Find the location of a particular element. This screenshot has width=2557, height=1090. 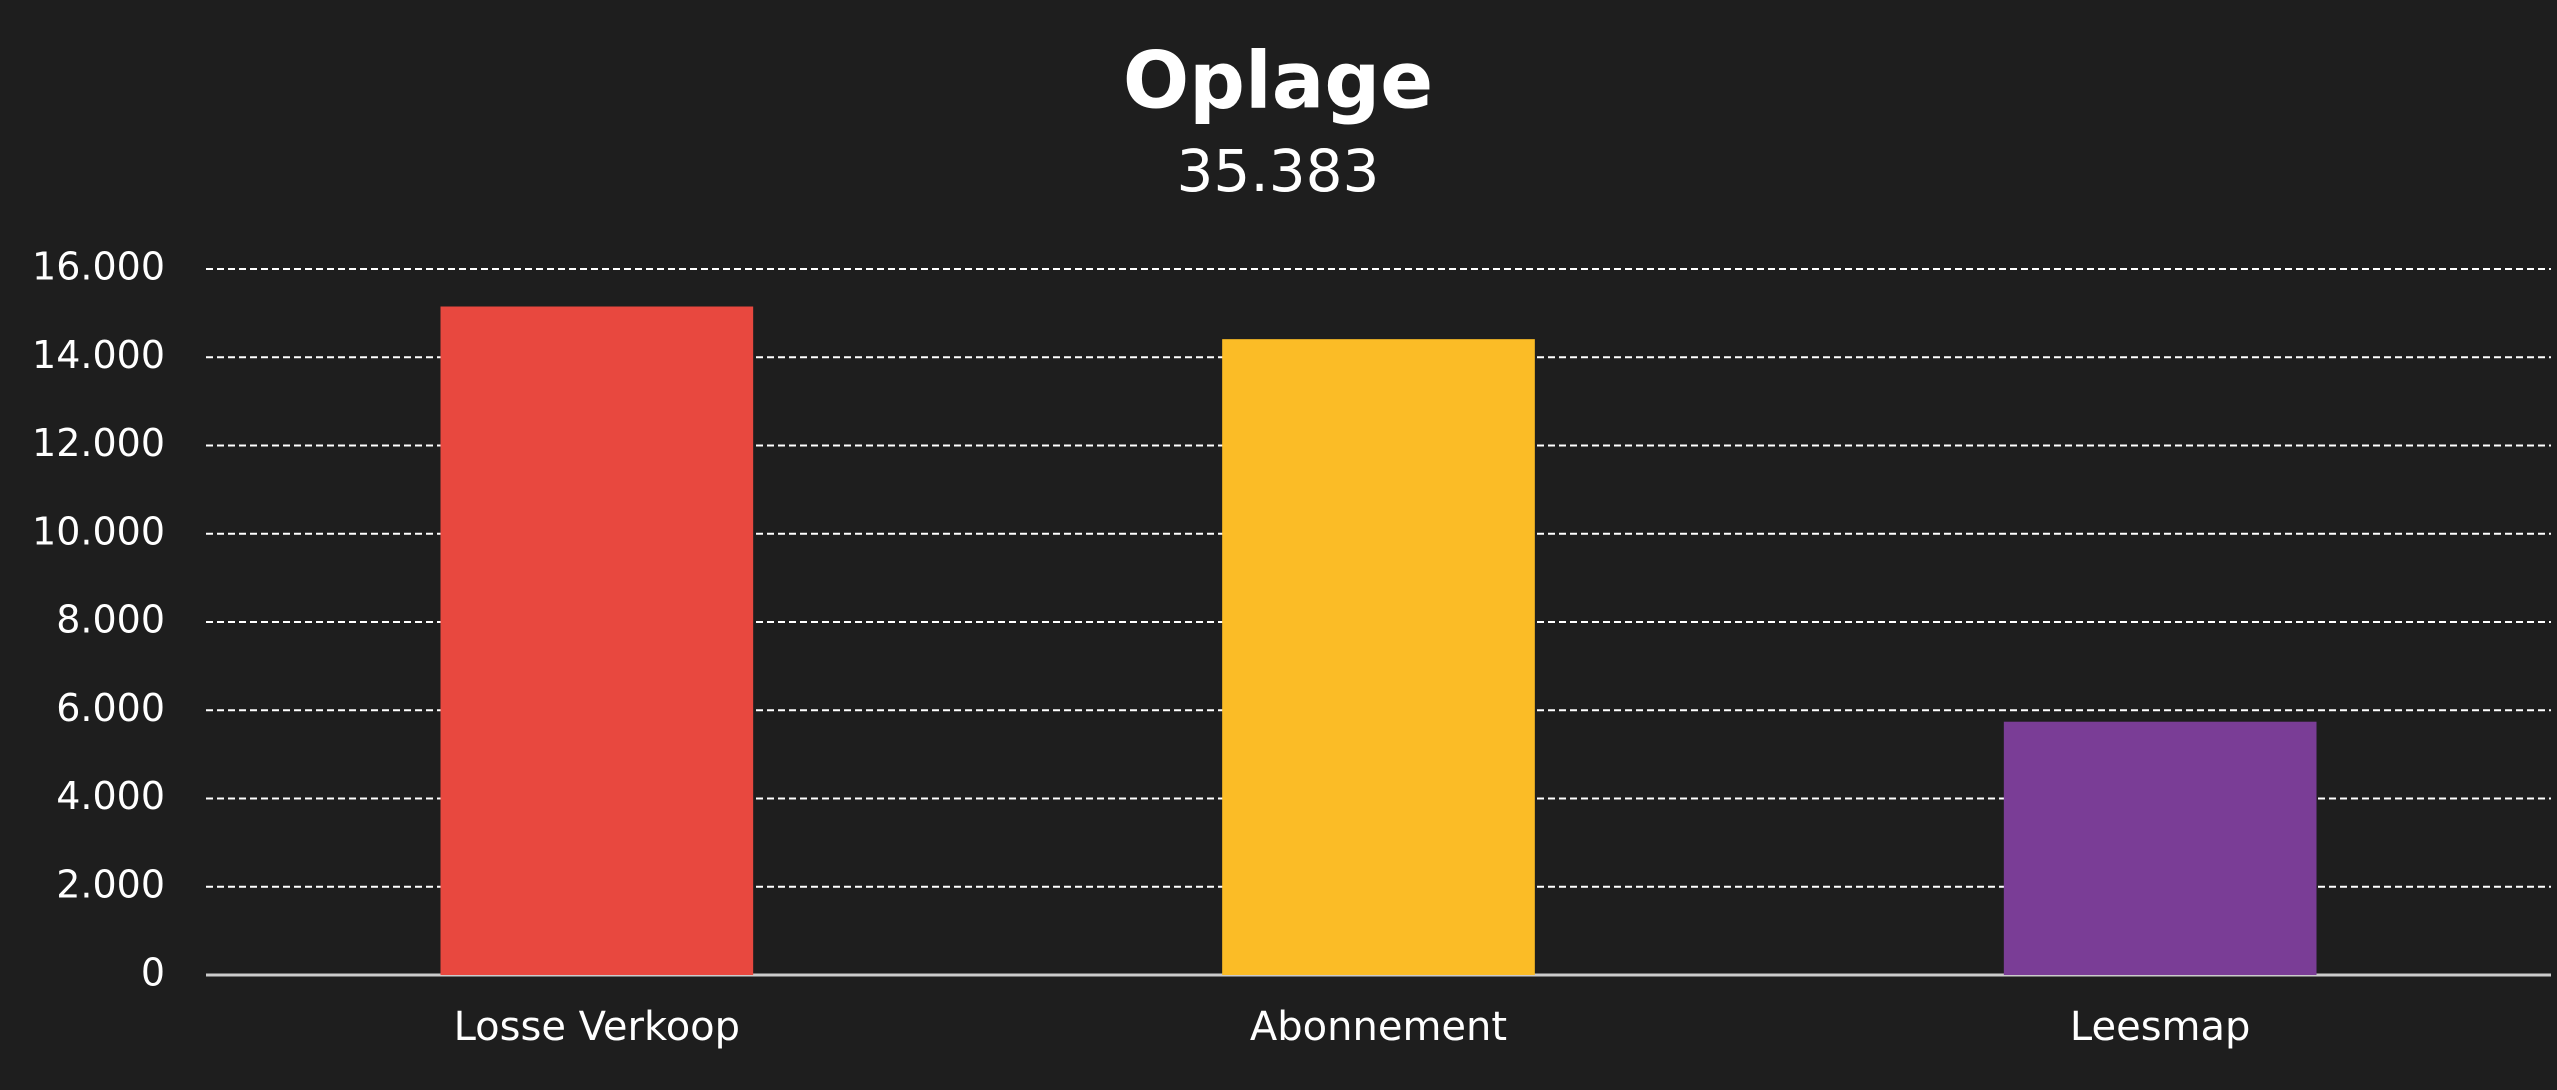

y-tick-label: 8.000 is located at coordinates (110, 620).